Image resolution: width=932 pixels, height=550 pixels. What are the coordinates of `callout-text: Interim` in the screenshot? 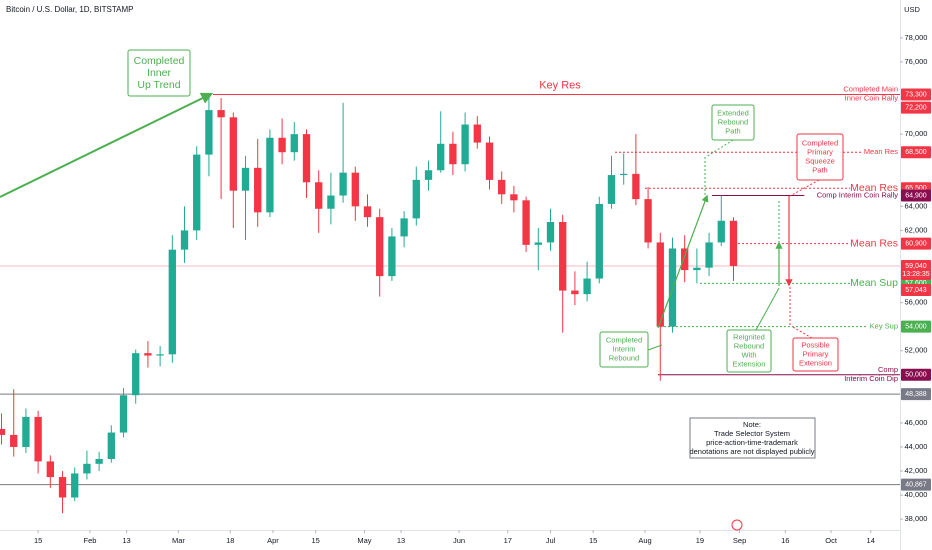 It's located at (624, 348).